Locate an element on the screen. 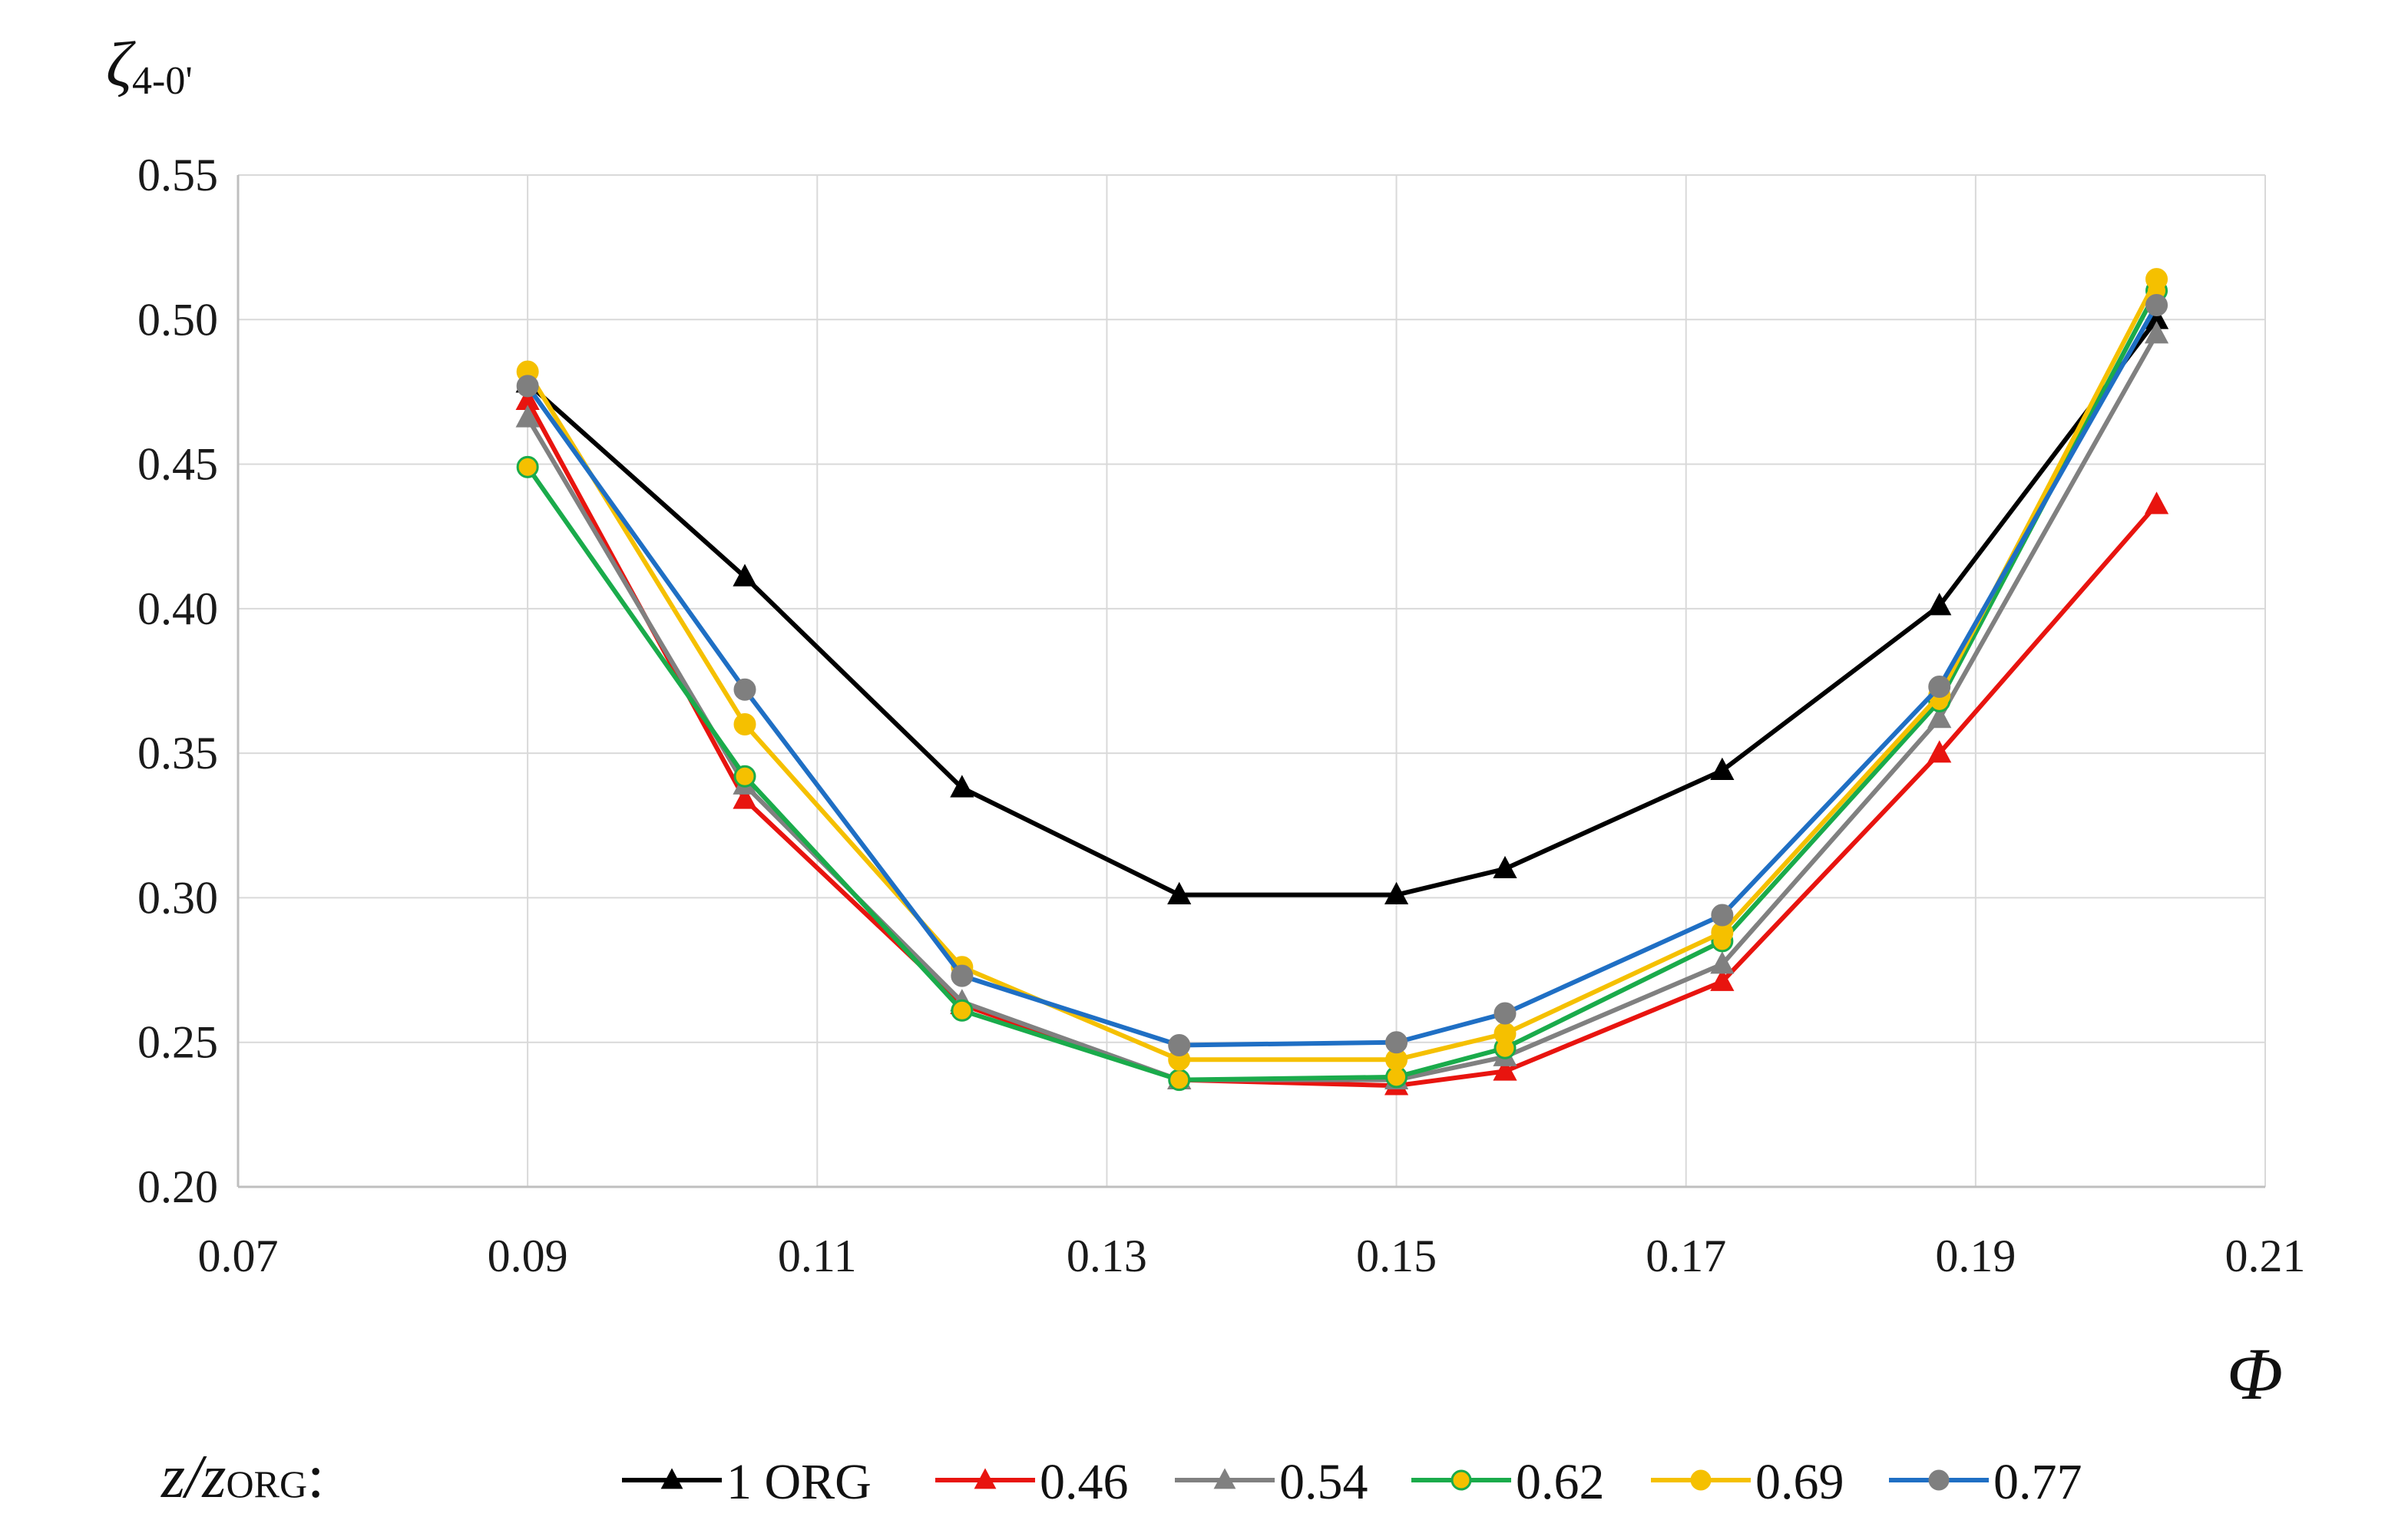 Image resolution: width=2385 pixels, height=1540 pixels. legend-entry: 1 ORG is located at coordinates (747, 1482).